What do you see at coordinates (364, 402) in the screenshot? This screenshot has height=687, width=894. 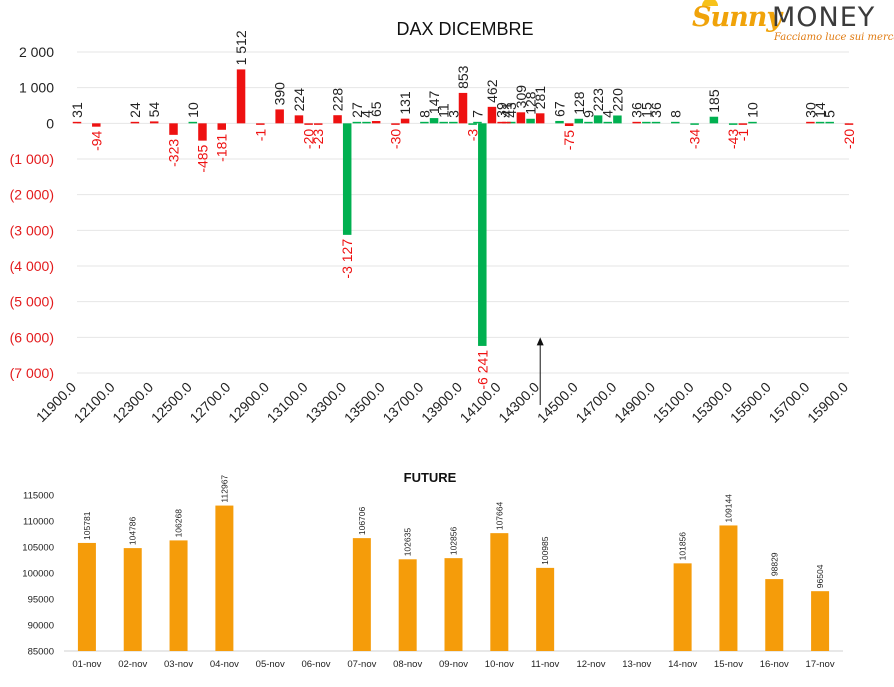 I see `x-tick-label: 13500.0` at bounding box center [364, 402].